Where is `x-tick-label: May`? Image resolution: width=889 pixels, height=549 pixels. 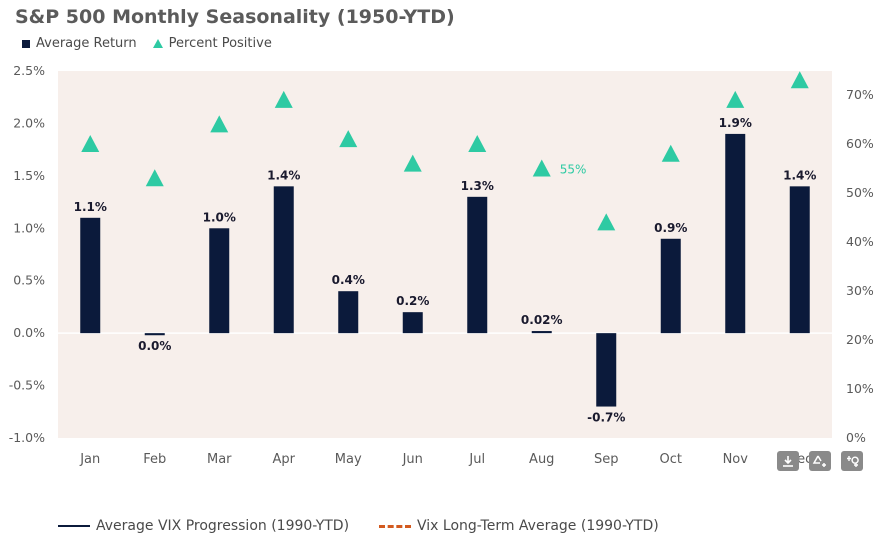
x-tick-label: May is located at coordinates (348, 459).